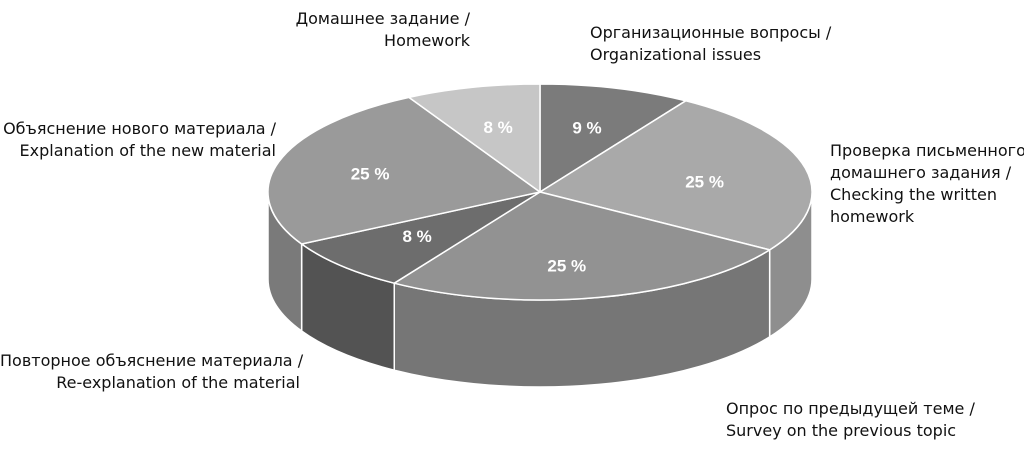  Describe the element at coordinates (497, 127) in the screenshot. I see `pie-value-label-5: 8 %` at that location.